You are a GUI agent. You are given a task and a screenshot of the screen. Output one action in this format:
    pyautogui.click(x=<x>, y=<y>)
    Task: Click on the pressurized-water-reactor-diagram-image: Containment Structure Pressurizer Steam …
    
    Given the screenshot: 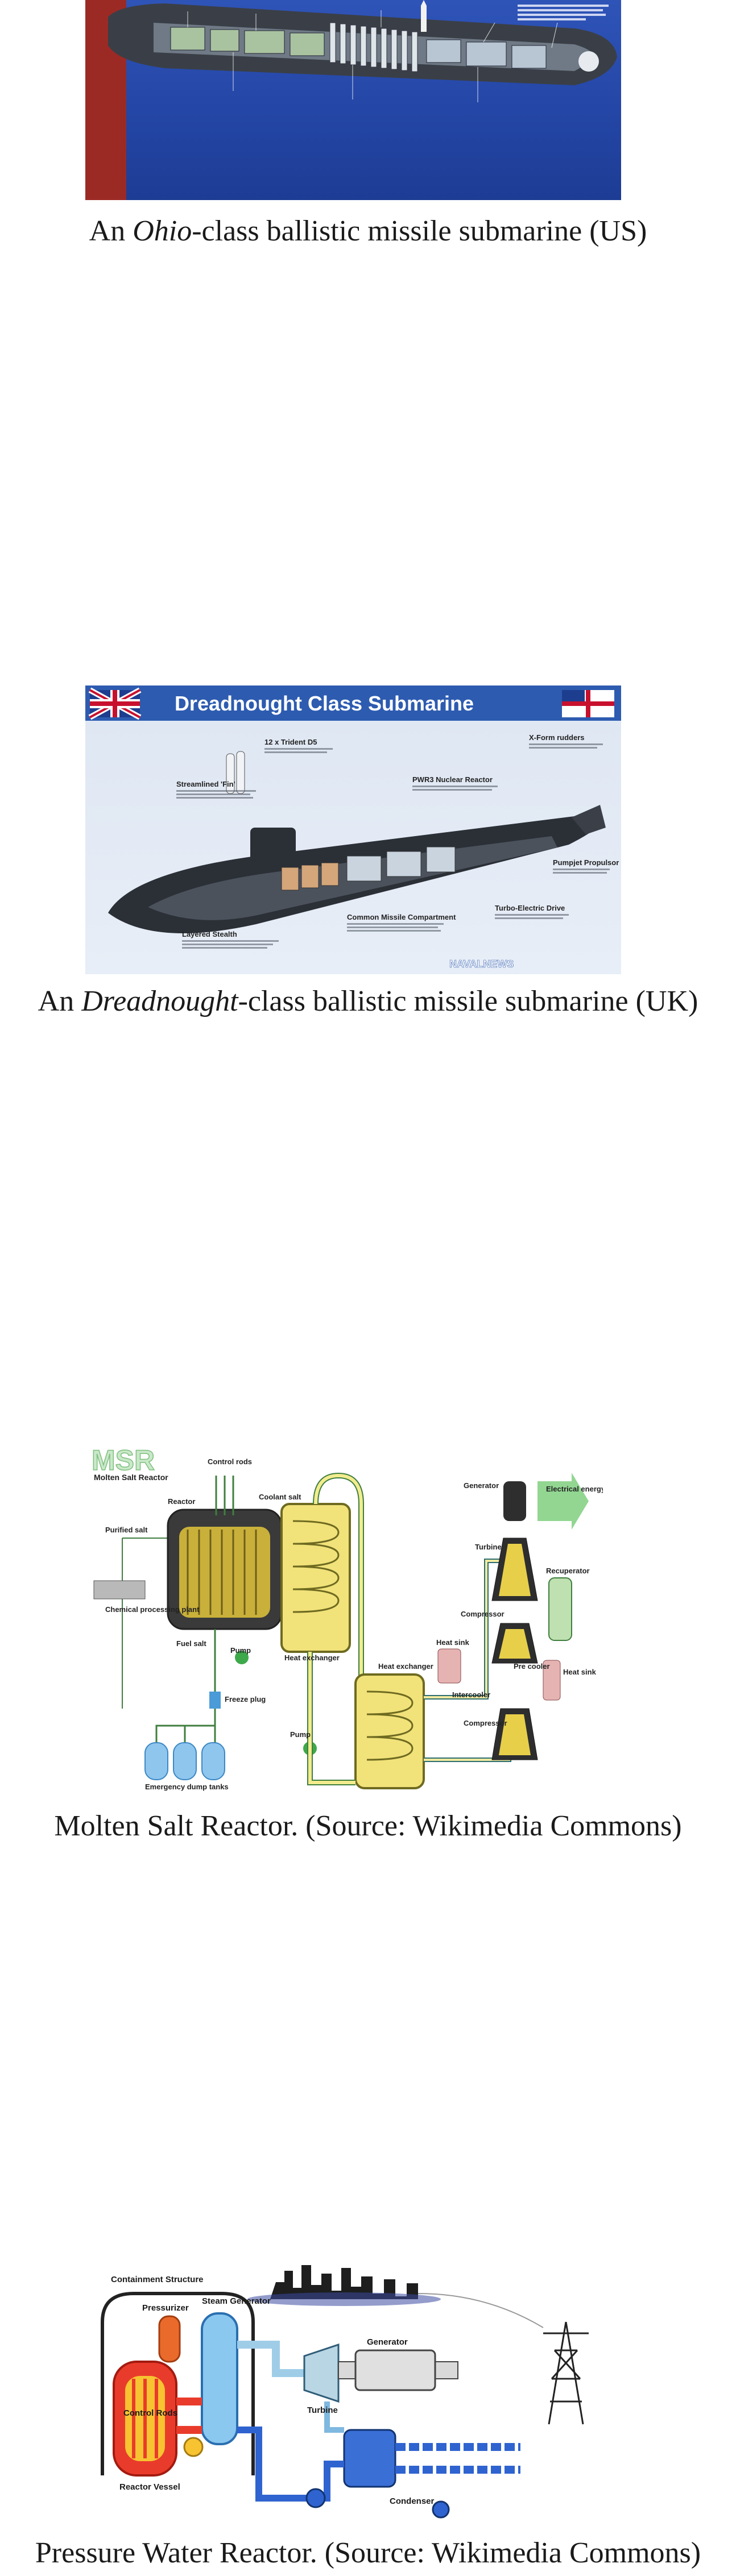 What is the action you would take?
    pyautogui.click(x=345, y=2395)
    